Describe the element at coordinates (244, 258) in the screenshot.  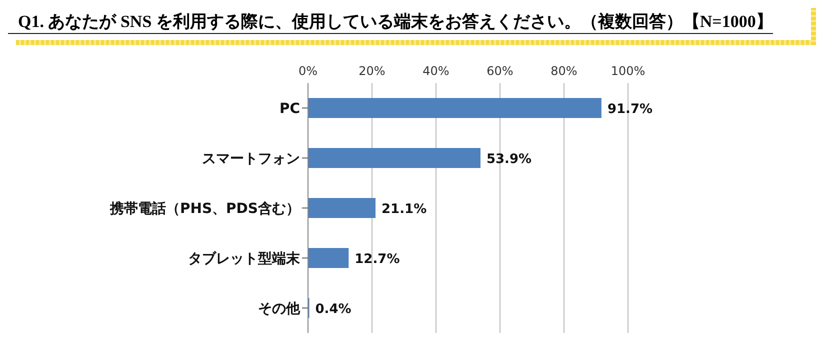
I see `y-tick-label: タブレット型端末` at that location.